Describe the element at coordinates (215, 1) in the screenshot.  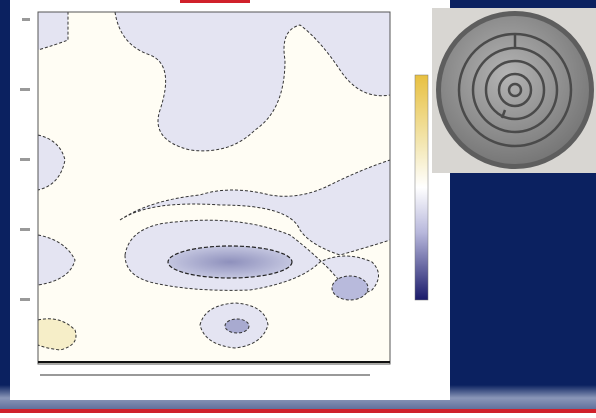
I see `top-accent` at that location.